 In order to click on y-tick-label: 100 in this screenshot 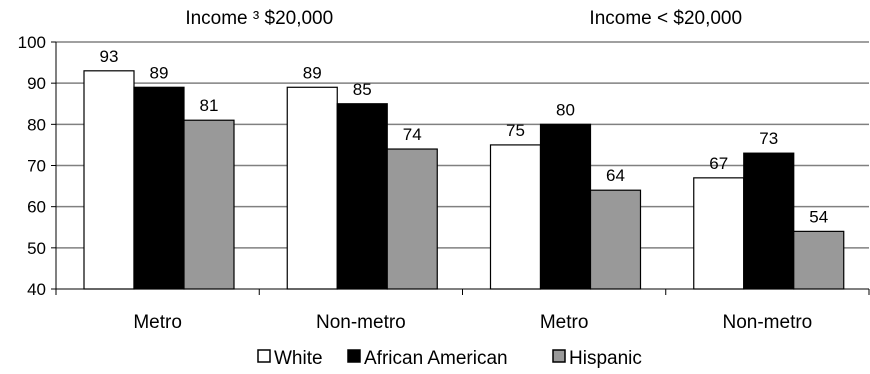, I will do `click(32, 42)`.